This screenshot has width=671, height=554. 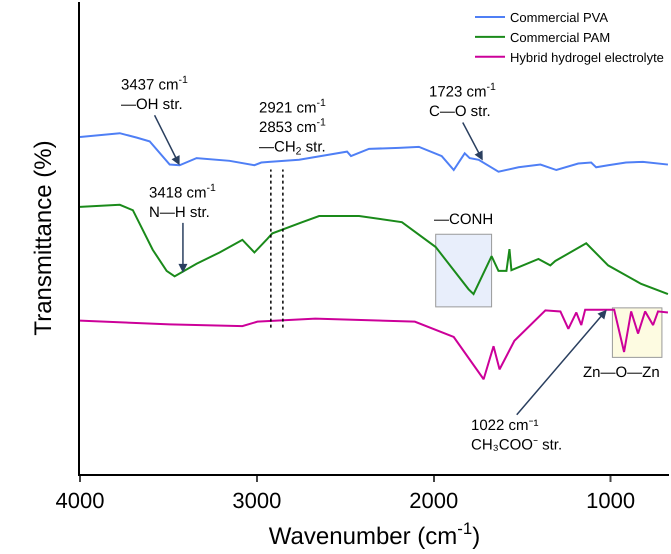 What do you see at coordinates (80, 501) in the screenshot?
I see `x-tick-label: 4000` at bounding box center [80, 501].